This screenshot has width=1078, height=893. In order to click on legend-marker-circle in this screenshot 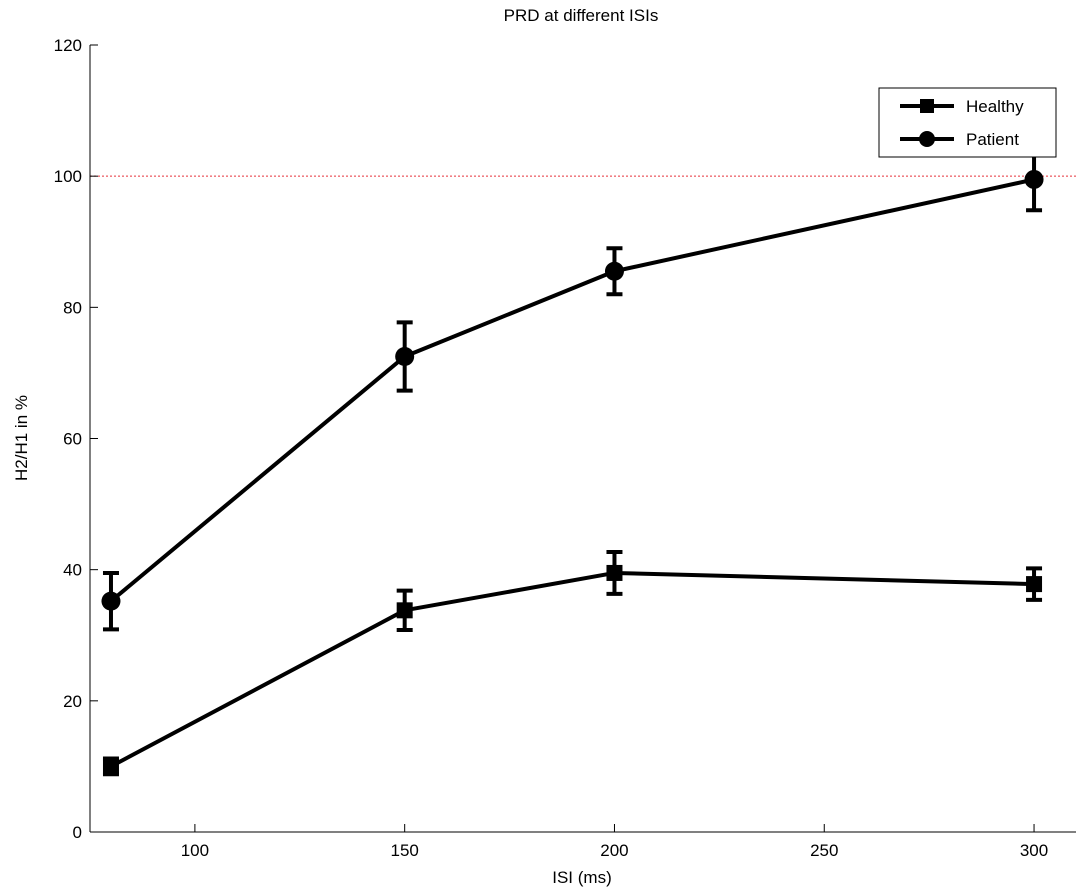, I will do `click(927, 139)`.